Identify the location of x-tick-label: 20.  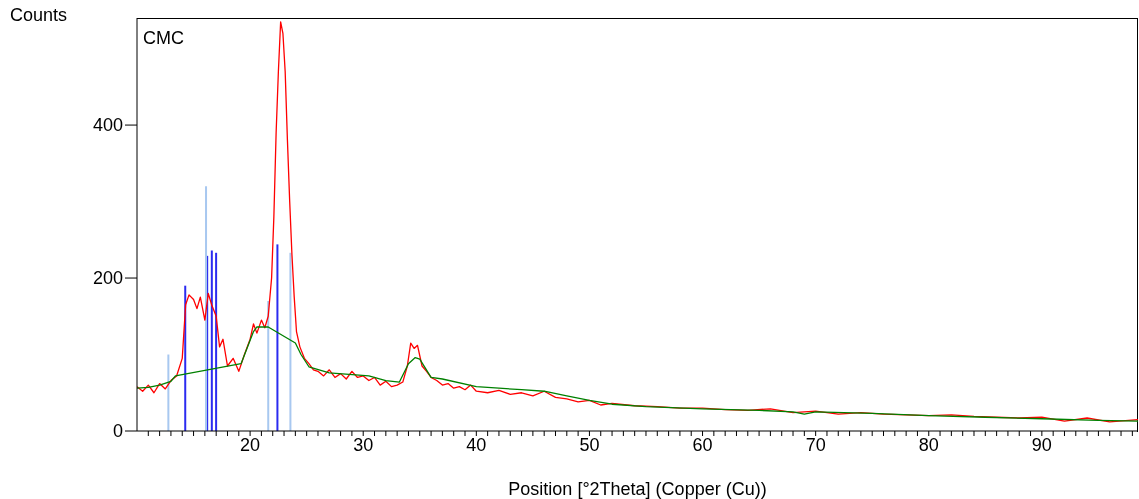
(250, 444).